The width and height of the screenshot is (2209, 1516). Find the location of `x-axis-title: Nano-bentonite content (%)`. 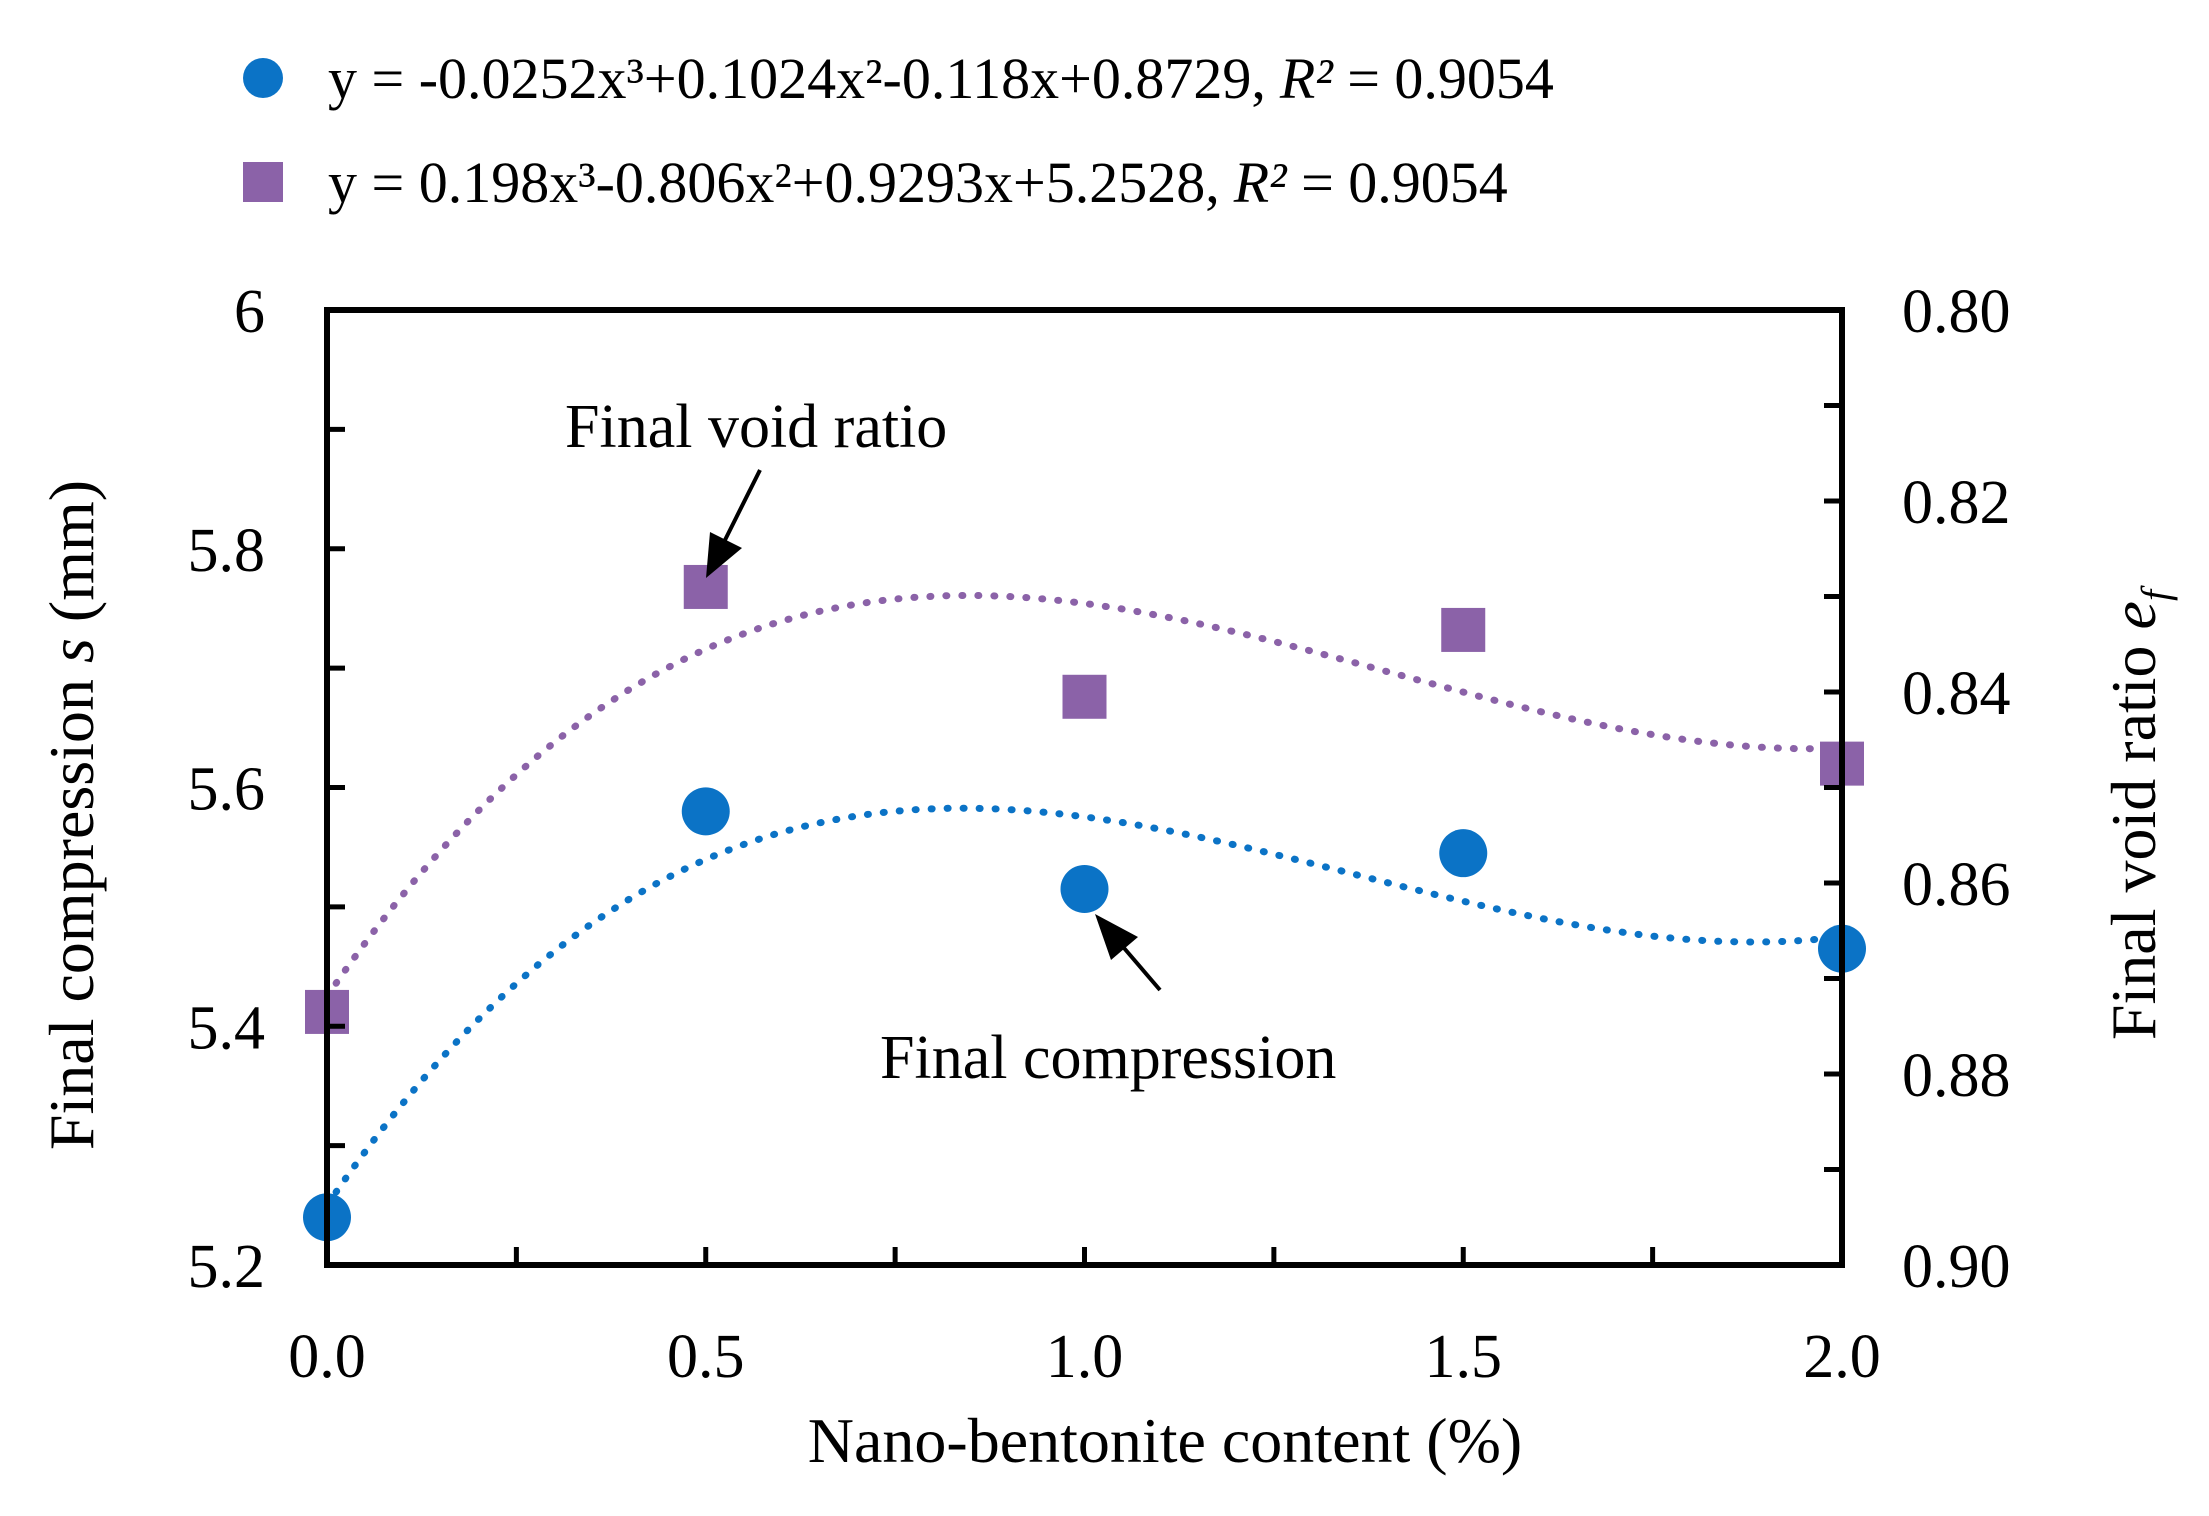

x-axis-title: Nano-bentonite content (%) is located at coordinates (1165, 1440).